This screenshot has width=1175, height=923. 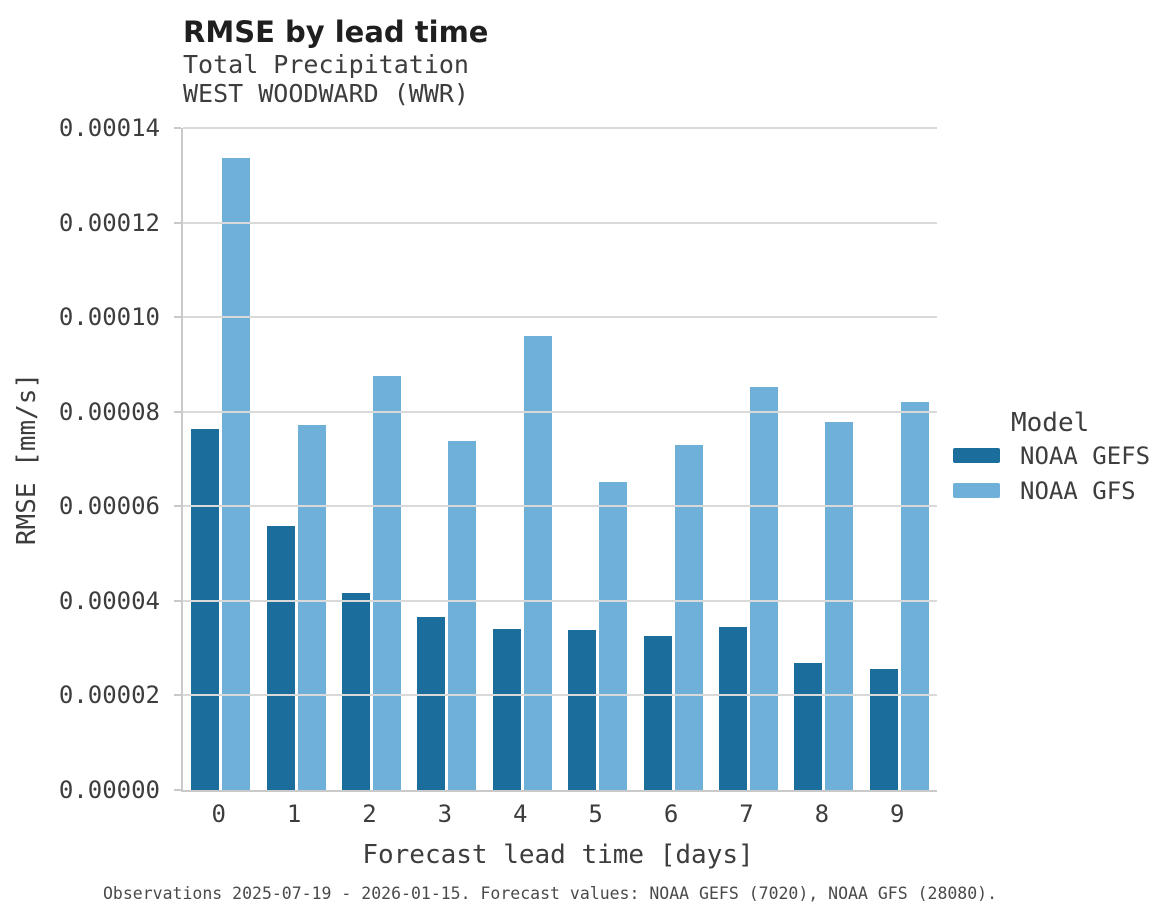 I want to click on x-tick-label: 3, so click(x=445, y=814).